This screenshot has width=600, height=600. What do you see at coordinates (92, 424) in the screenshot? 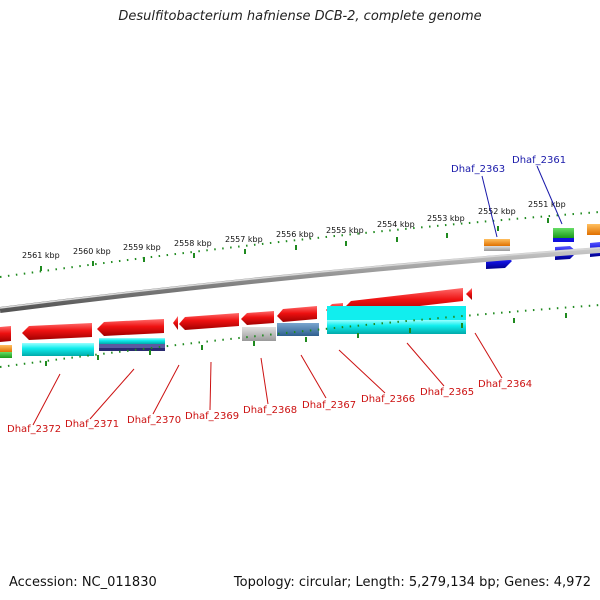
I see `gene-label: Dhaf_2371` at bounding box center [92, 424].